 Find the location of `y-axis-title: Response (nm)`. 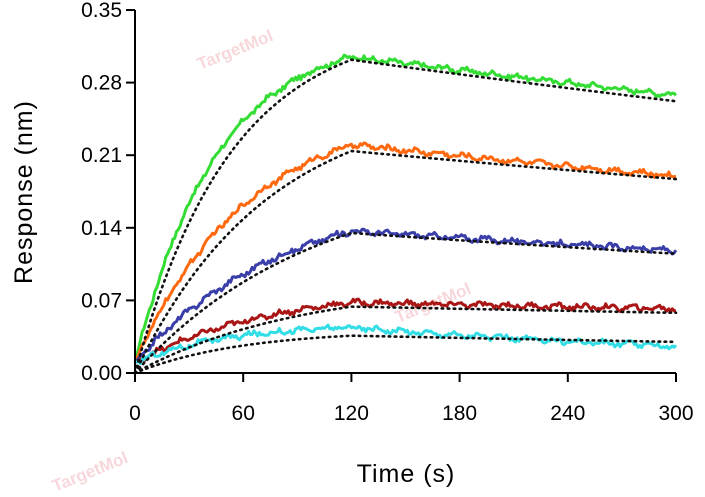

y-axis-title: Response (nm) is located at coordinates (24, 192).